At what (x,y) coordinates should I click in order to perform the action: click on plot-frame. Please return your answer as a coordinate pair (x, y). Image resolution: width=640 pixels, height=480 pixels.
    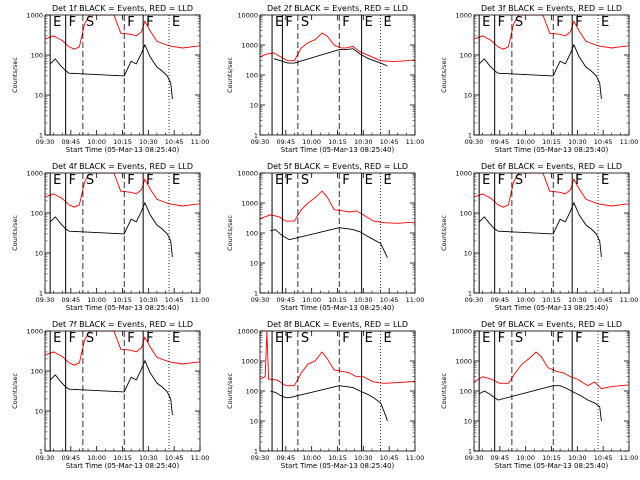
    Looking at the image, I should click on (337, 233).